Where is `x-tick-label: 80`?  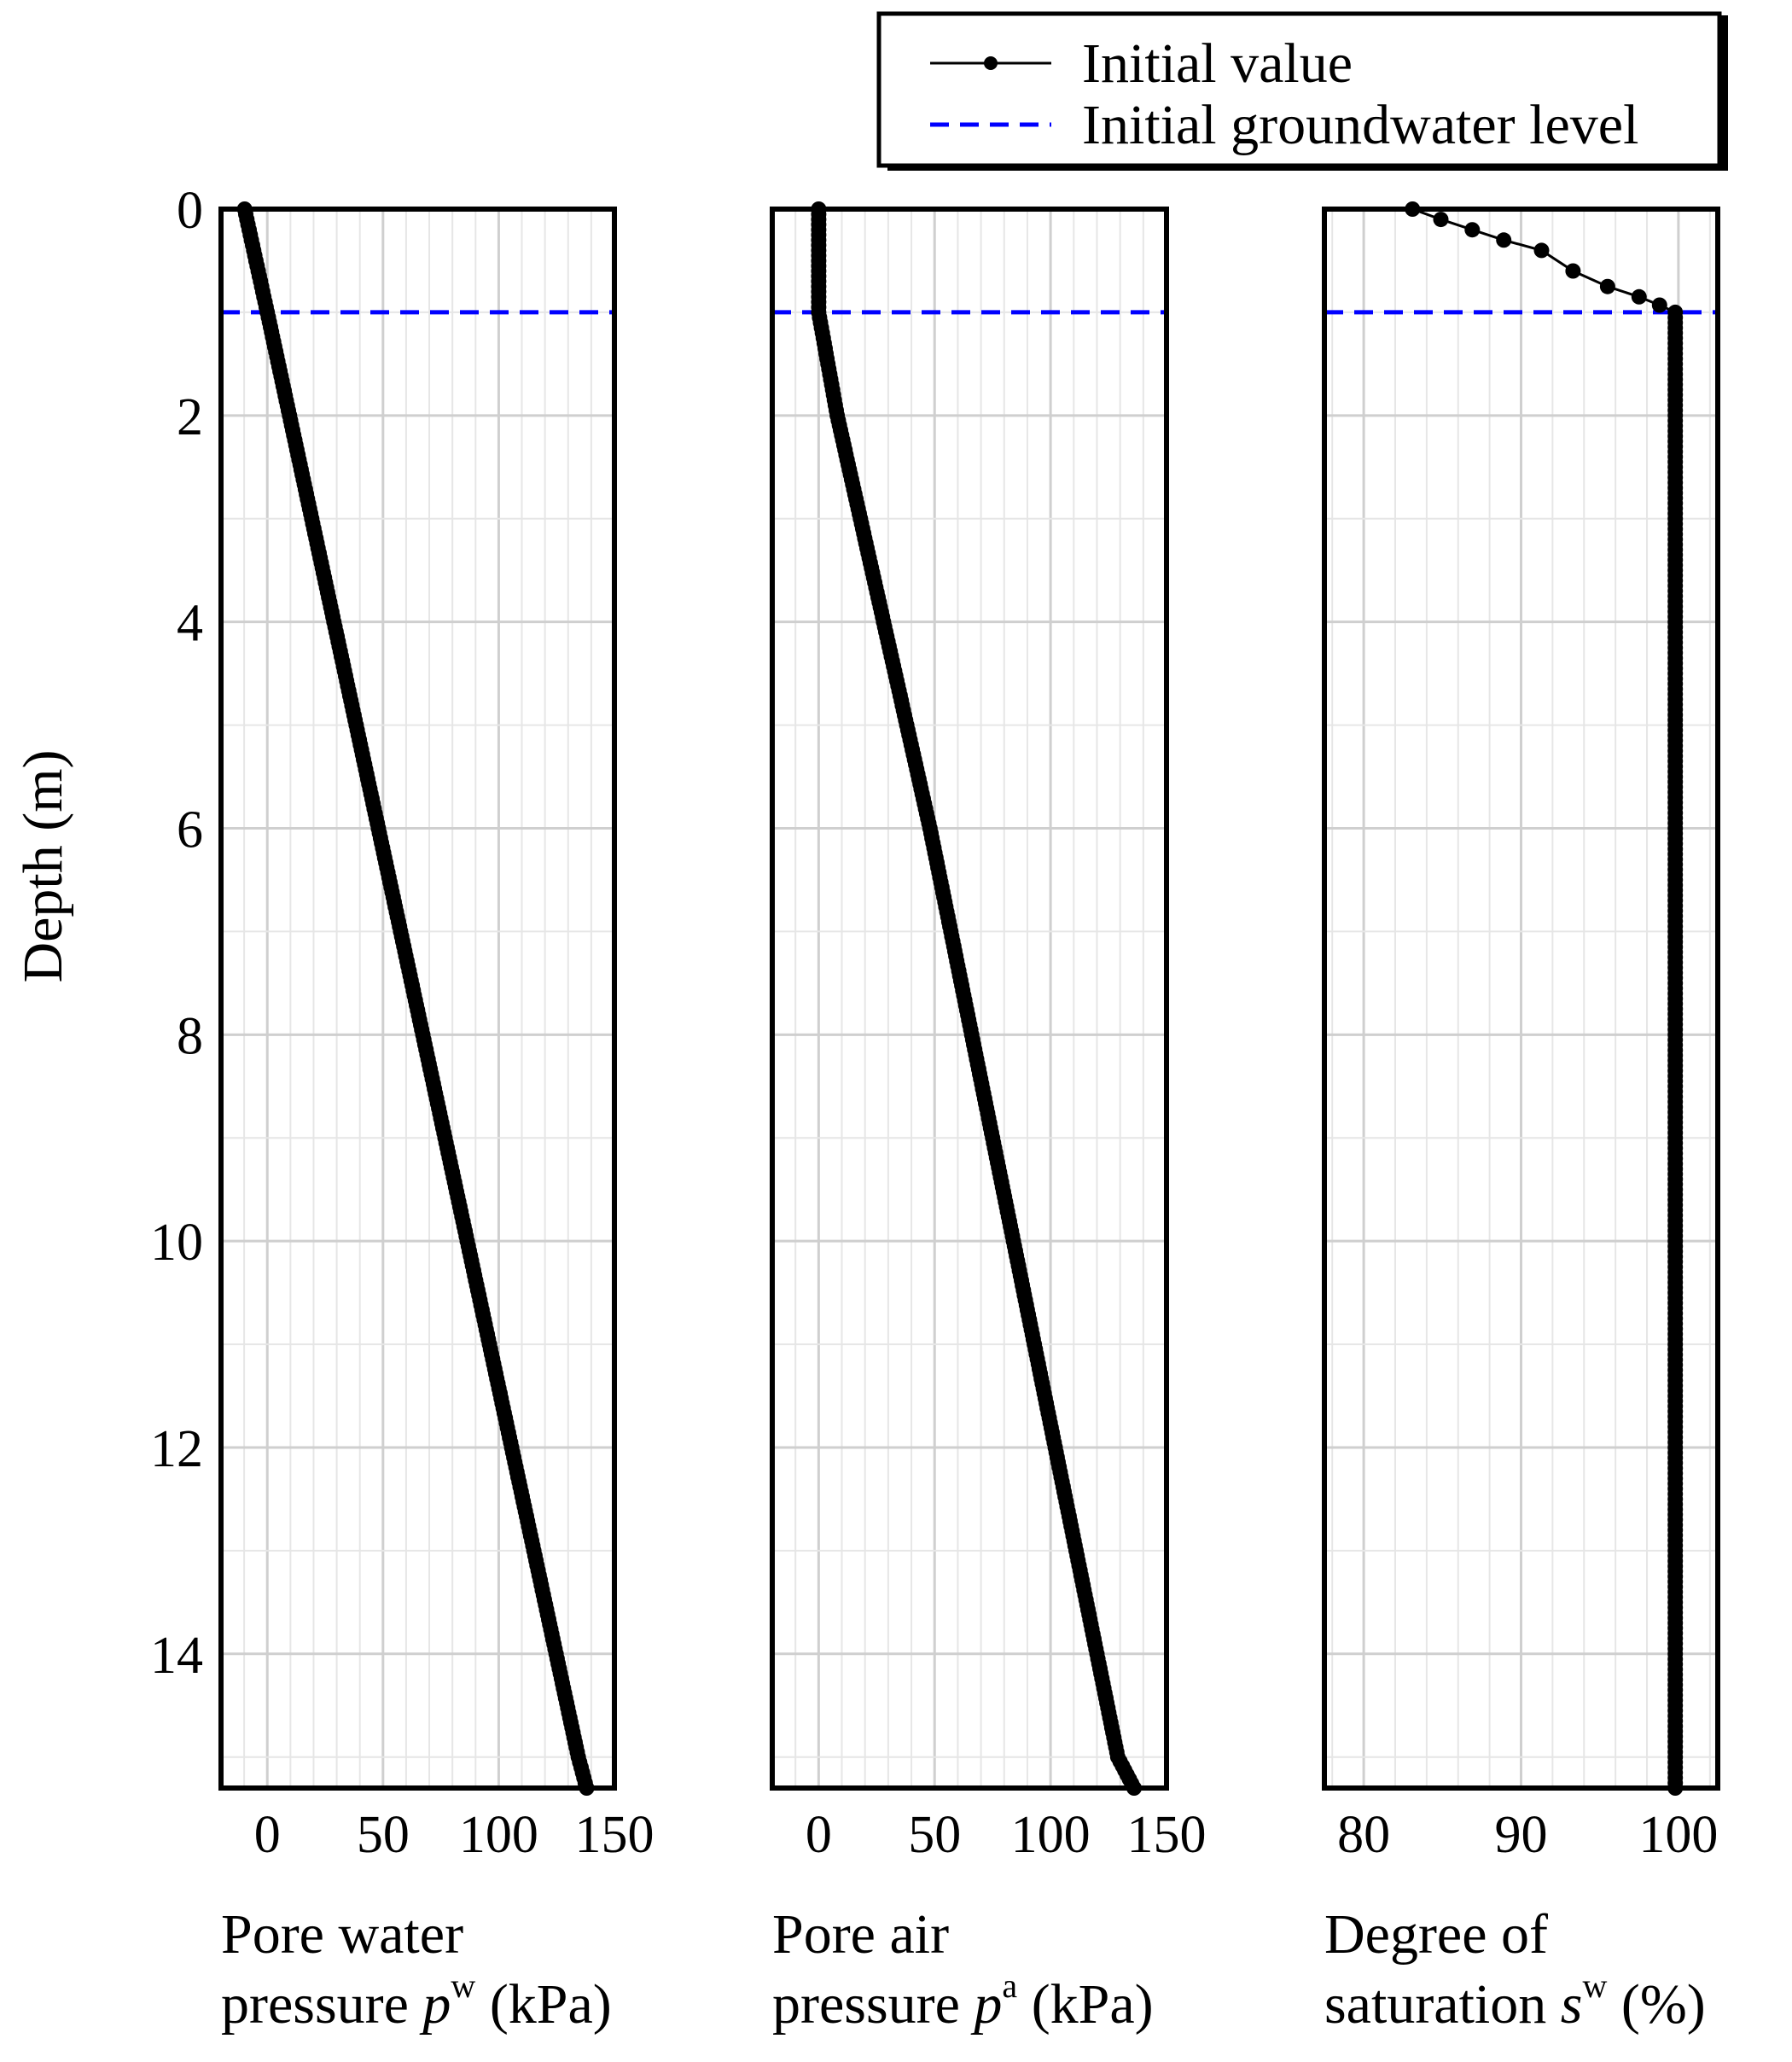
x-tick-label: 80 is located at coordinates (1363, 1835).